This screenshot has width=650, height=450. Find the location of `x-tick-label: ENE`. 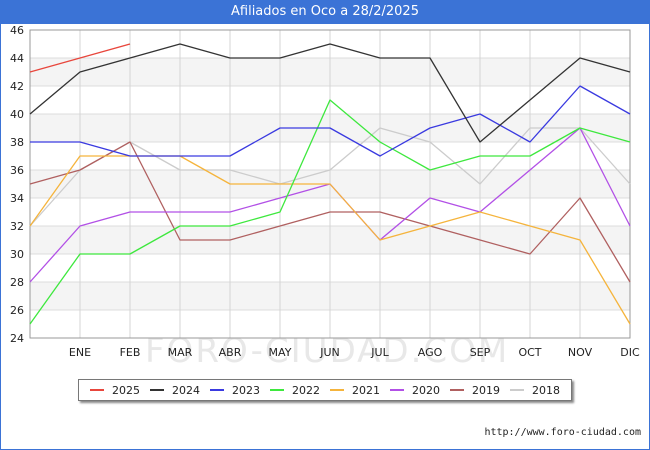

x-tick-label: ENE is located at coordinates (80, 352).